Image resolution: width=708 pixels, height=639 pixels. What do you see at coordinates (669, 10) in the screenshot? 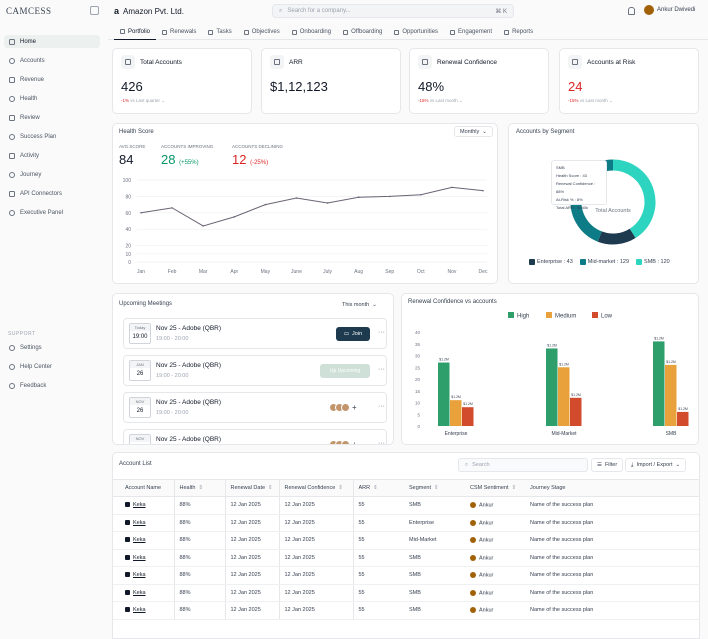
I see `user-menu: Ankur Dwivedi` at bounding box center [669, 10].